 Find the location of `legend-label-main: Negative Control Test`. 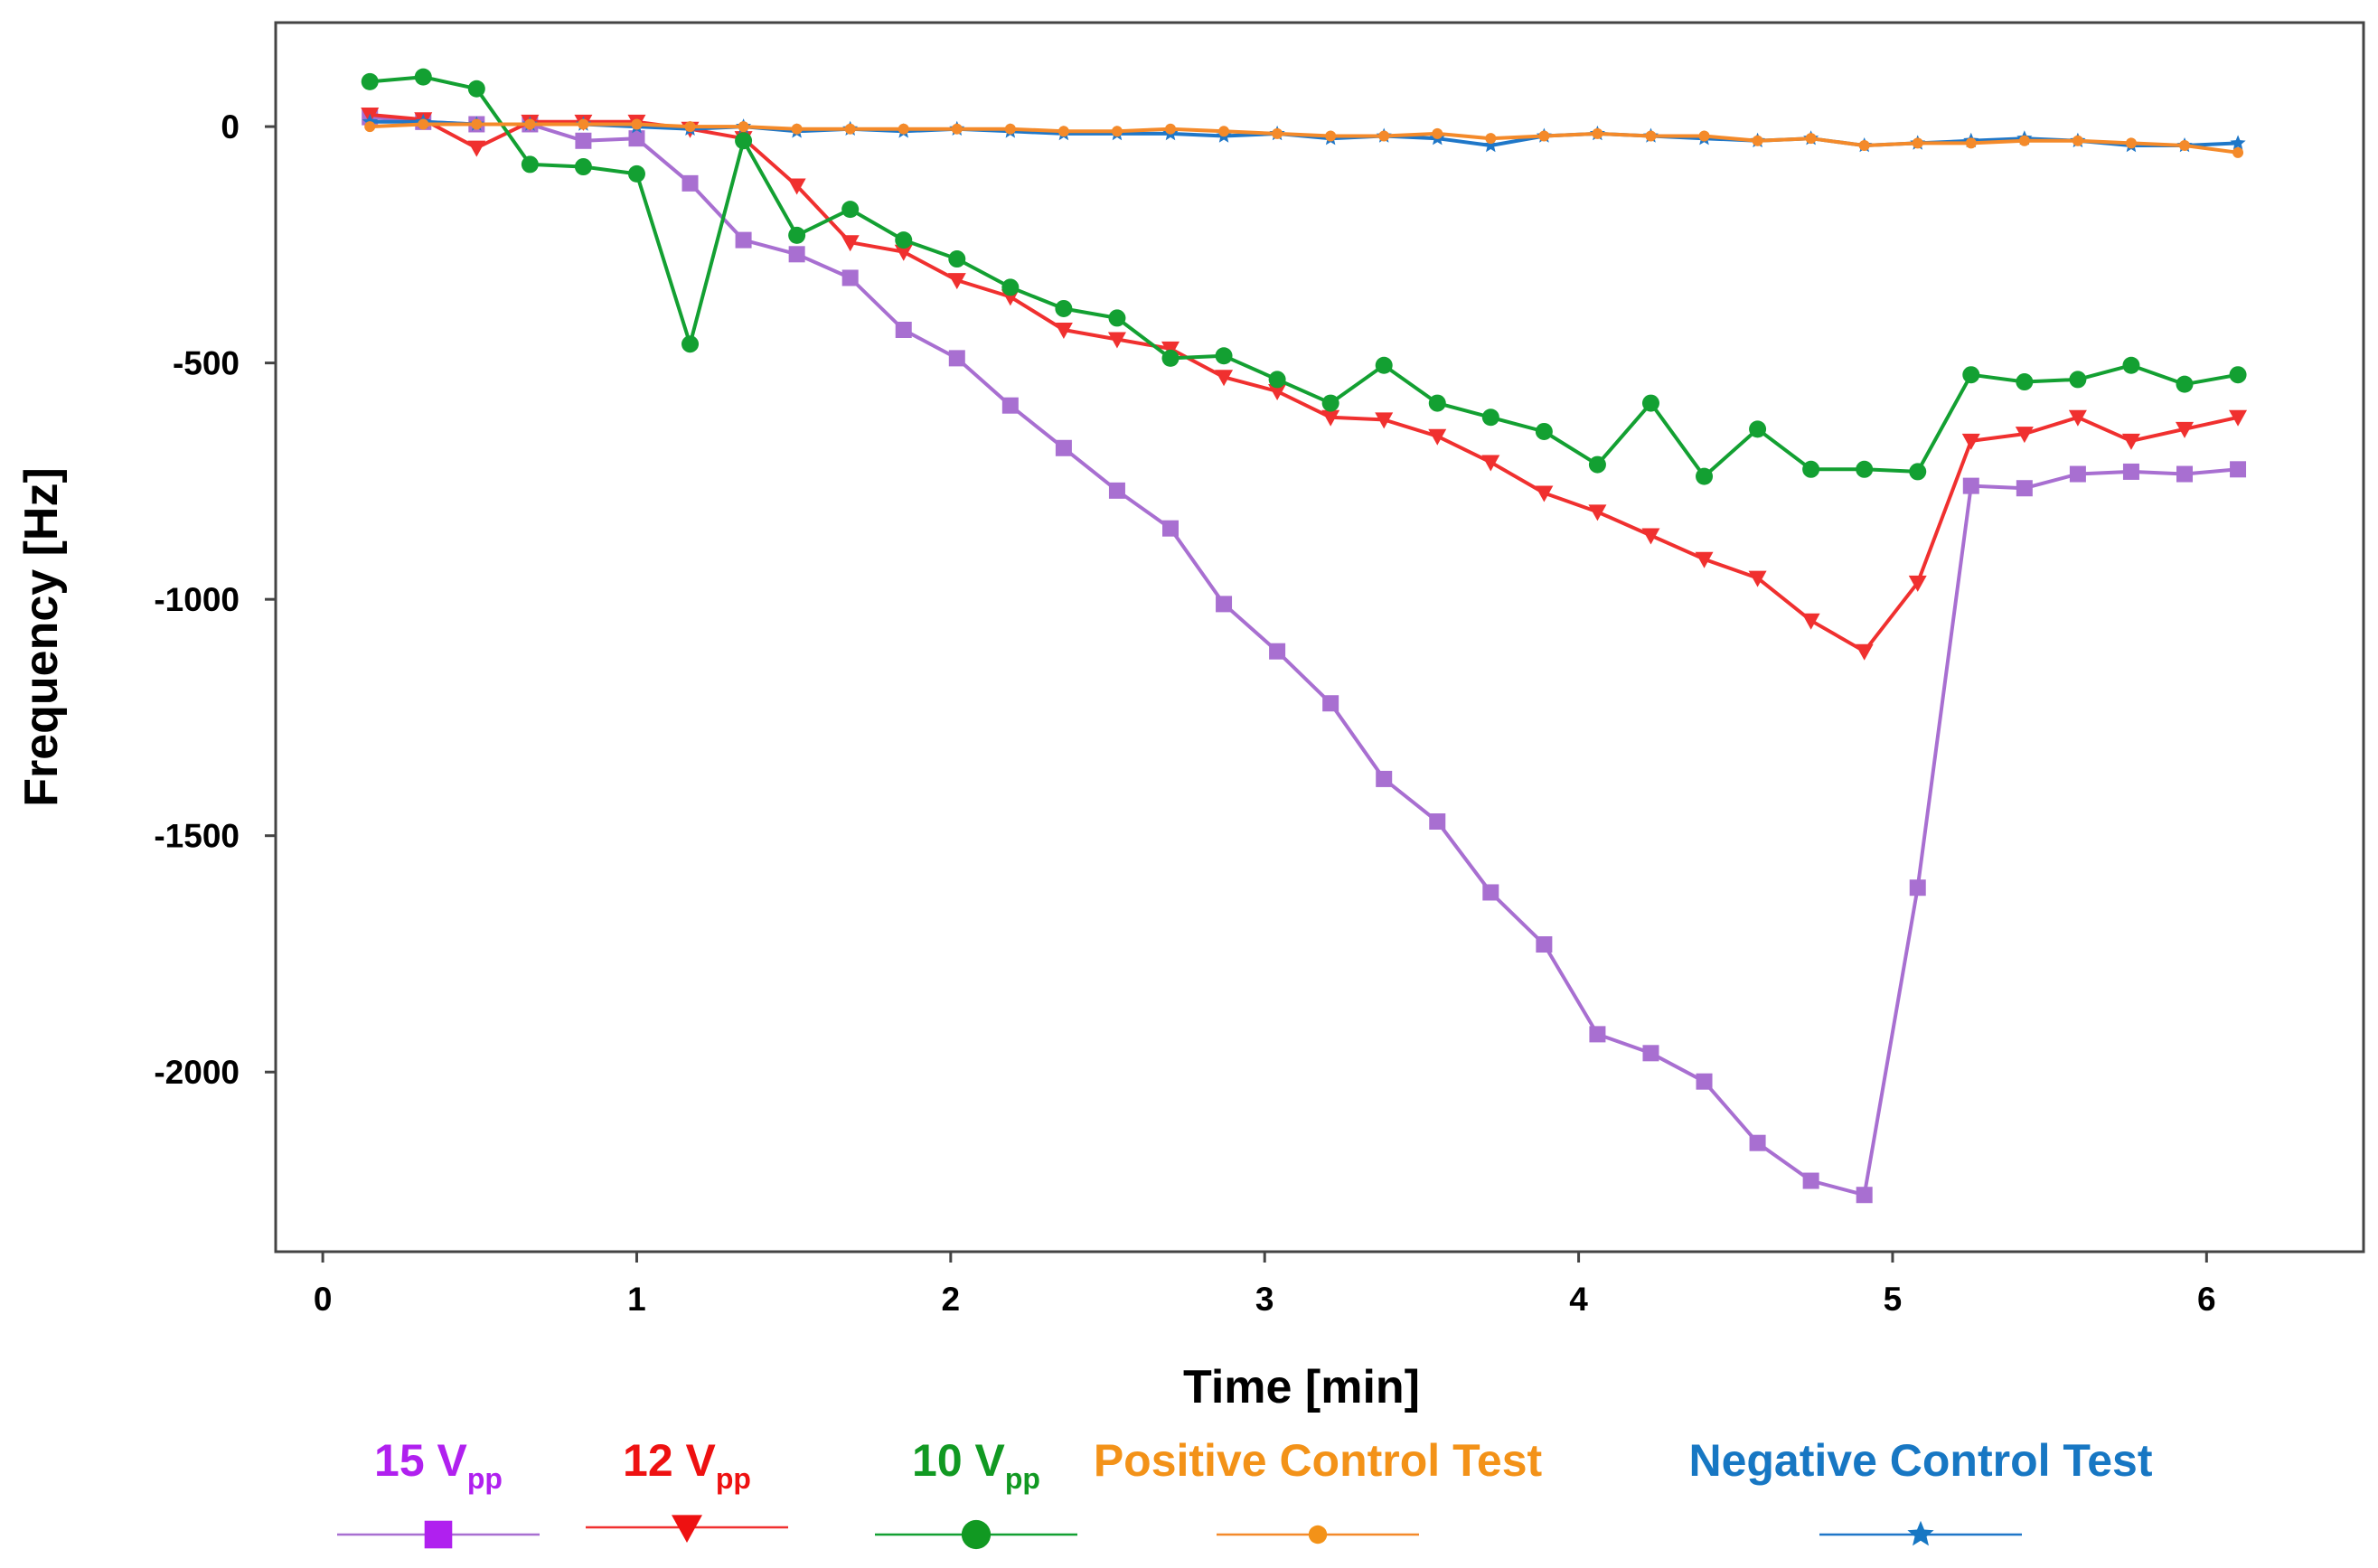

legend-label-main: Negative Control Test is located at coordinates (1920, 1460).